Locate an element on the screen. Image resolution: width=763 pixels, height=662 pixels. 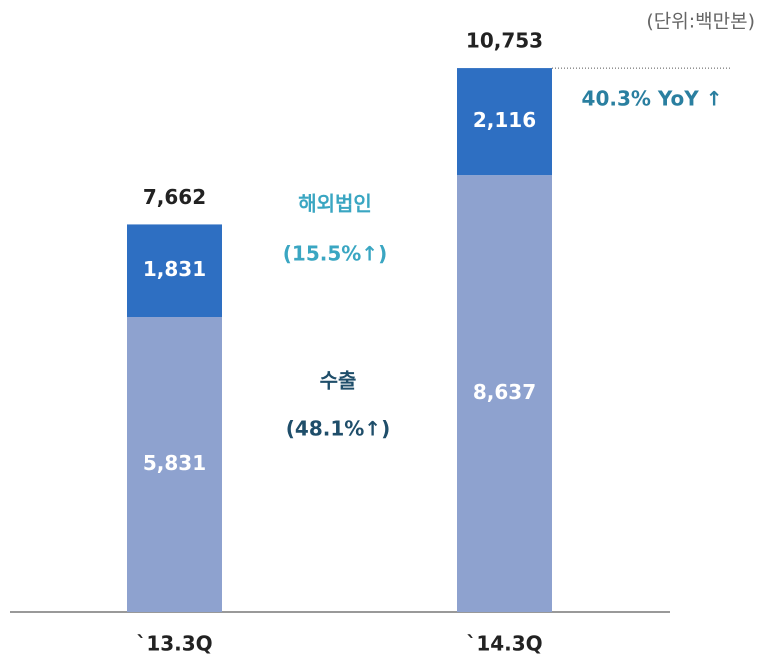
legend-label: 수출 is located at coordinates (338, 381).